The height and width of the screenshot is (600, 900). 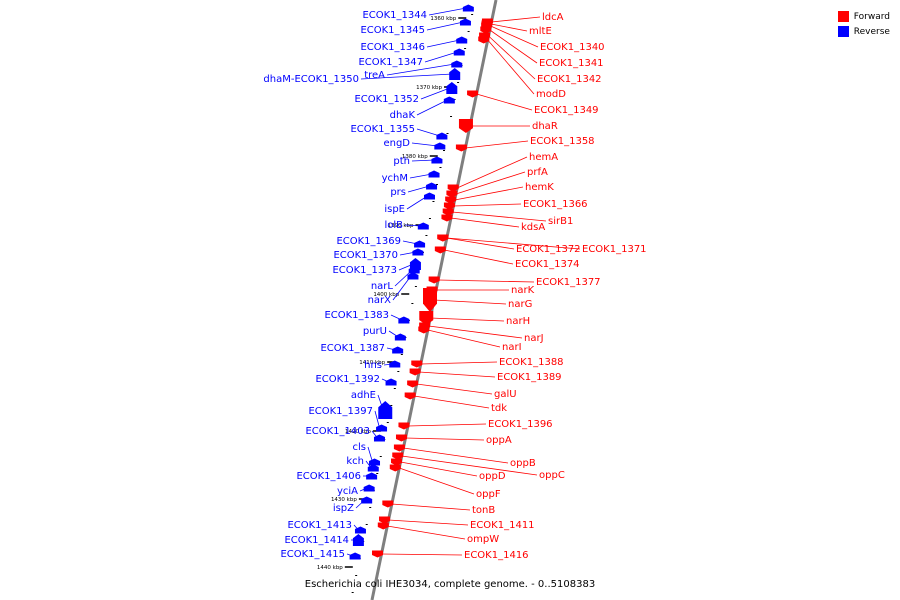 What do you see at coordinates (502, 525) in the screenshot?
I see `gene-label-ecok1-1411: ECOK1_1411` at bounding box center [502, 525].